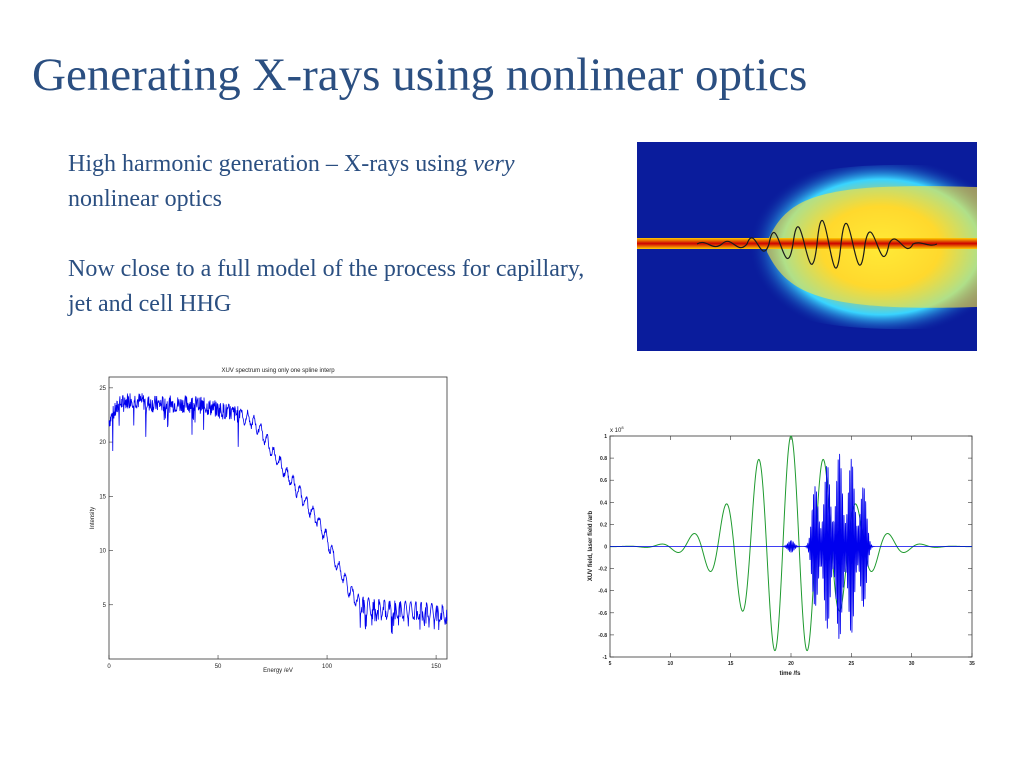 This screenshot has height=768, width=1024. I want to click on spectrum-y-tick-label: 20, so click(102, 443).